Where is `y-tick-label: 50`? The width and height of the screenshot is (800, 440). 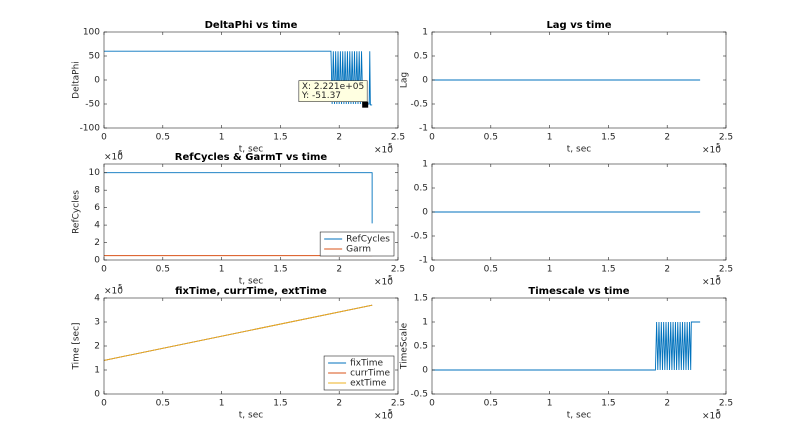 y-tick-label: 50 is located at coordinates (95, 57).